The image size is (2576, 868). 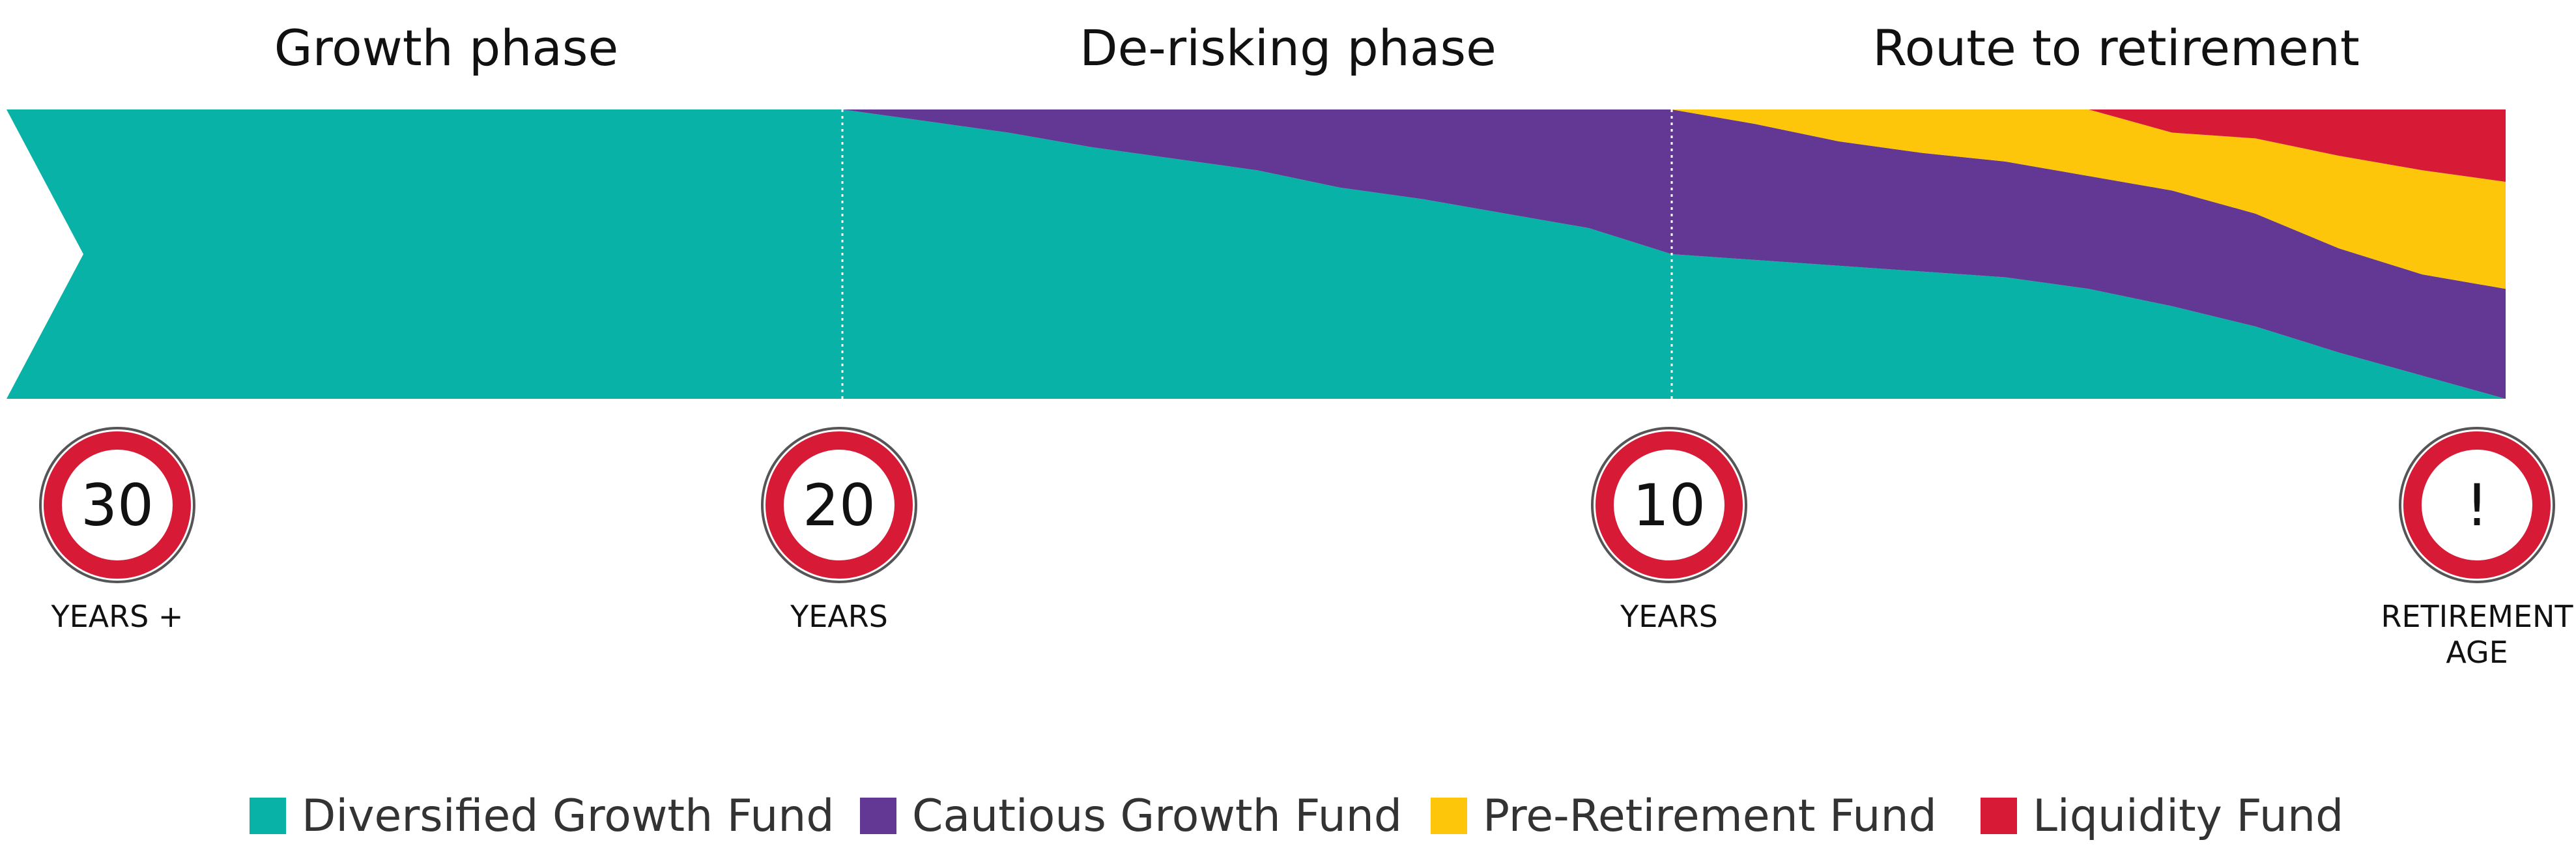 What do you see at coordinates (568, 816) in the screenshot?
I see `legend-label: Diversified Growth Fund` at bounding box center [568, 816].